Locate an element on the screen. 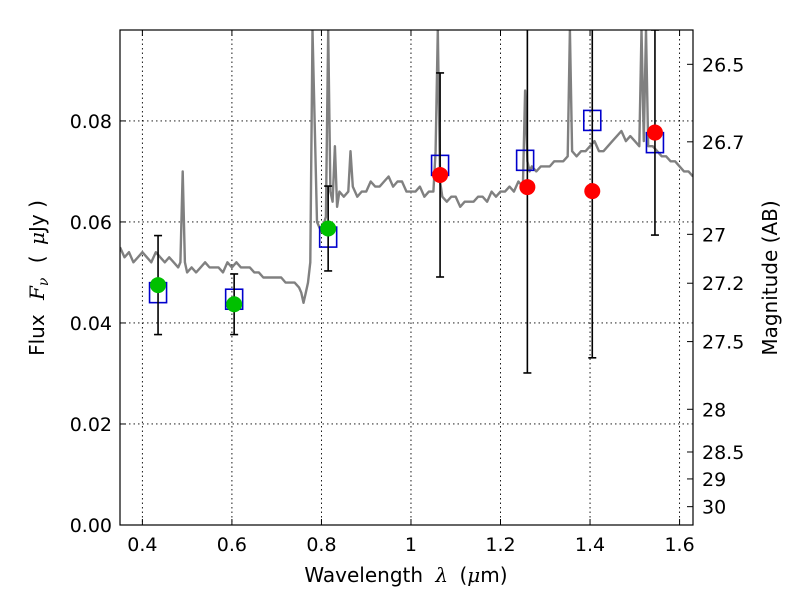 Image resolution: width=800 pixels, height=600 pixels. x-tick-label: 1 is located at coordinates (411, 545).